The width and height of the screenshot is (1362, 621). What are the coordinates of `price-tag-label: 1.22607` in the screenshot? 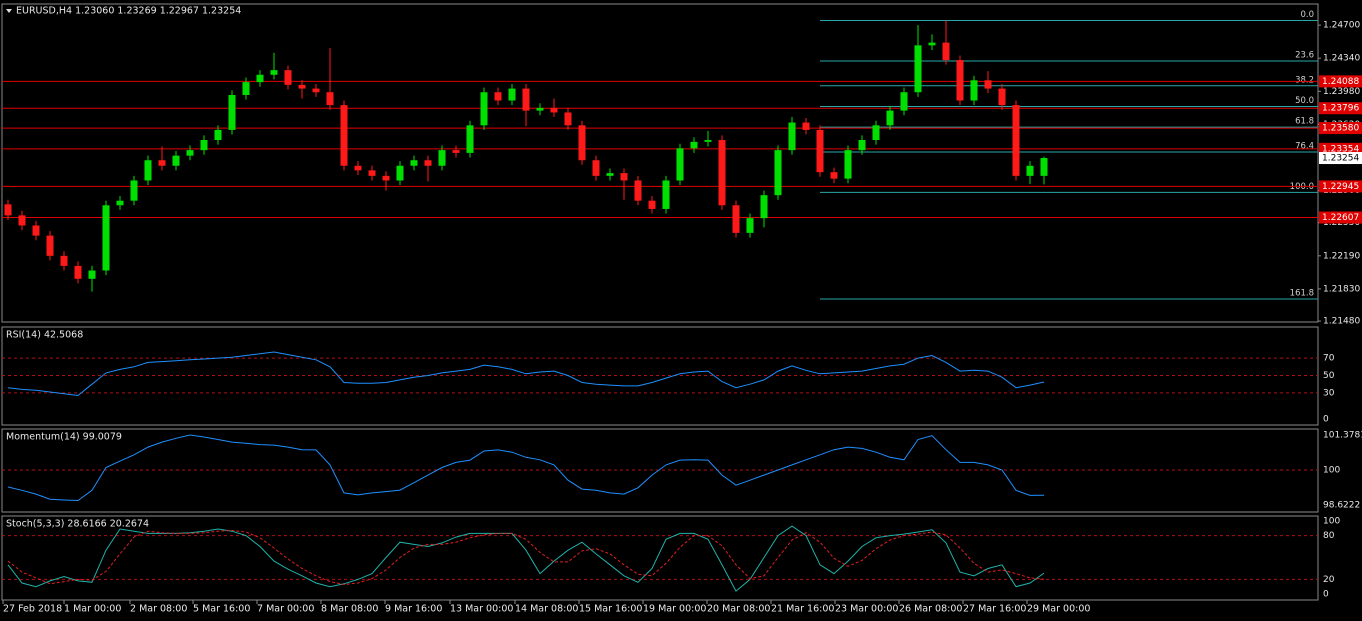 It's located at (1340, 218).